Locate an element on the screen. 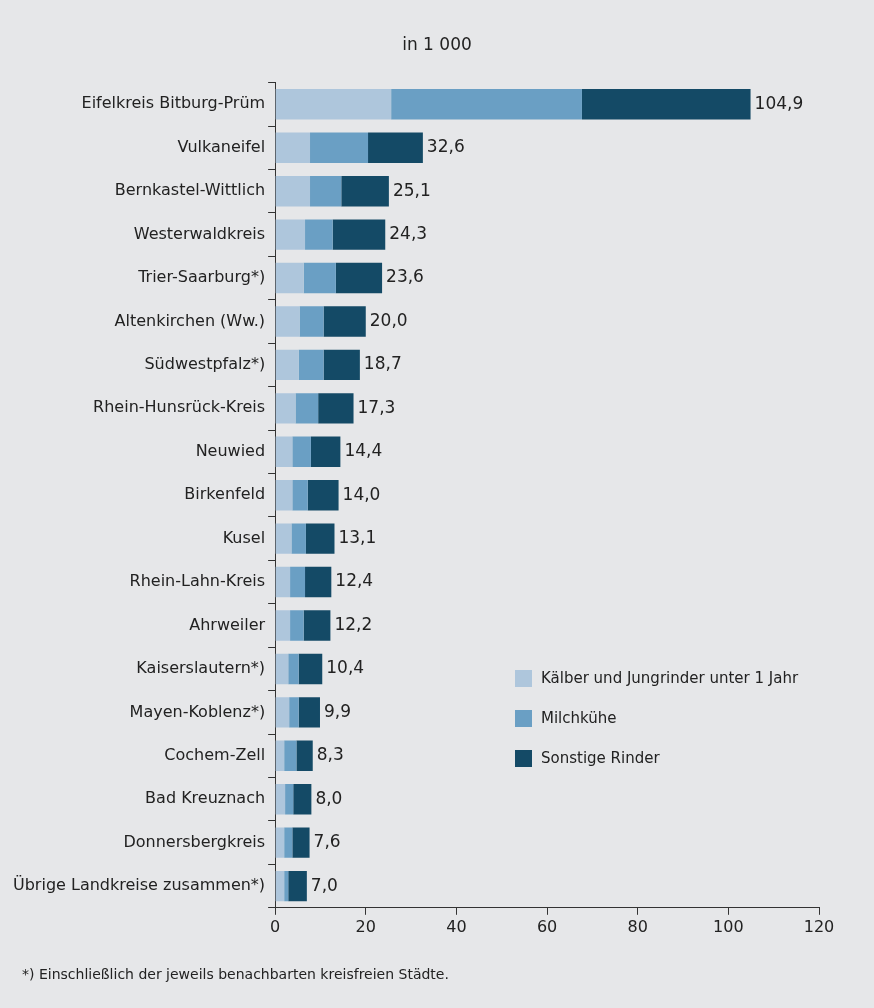 The width and height of the screenshot is (874, 1008). total-label: 10,4 is located at coordinates (345, 667).